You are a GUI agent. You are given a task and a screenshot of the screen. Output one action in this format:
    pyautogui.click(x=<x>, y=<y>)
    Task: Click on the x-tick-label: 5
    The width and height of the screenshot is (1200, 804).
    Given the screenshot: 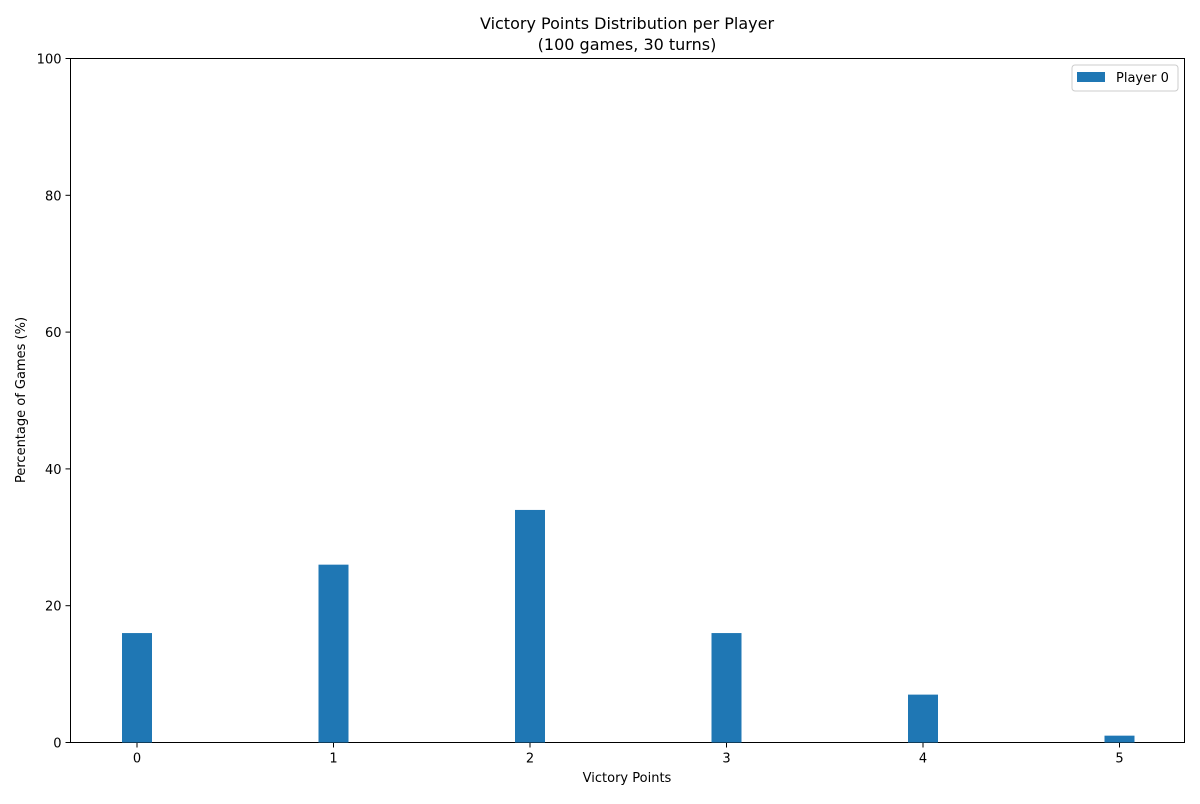 What is the action you would take?
    pyautogui.click(x=1119, y=759)
    